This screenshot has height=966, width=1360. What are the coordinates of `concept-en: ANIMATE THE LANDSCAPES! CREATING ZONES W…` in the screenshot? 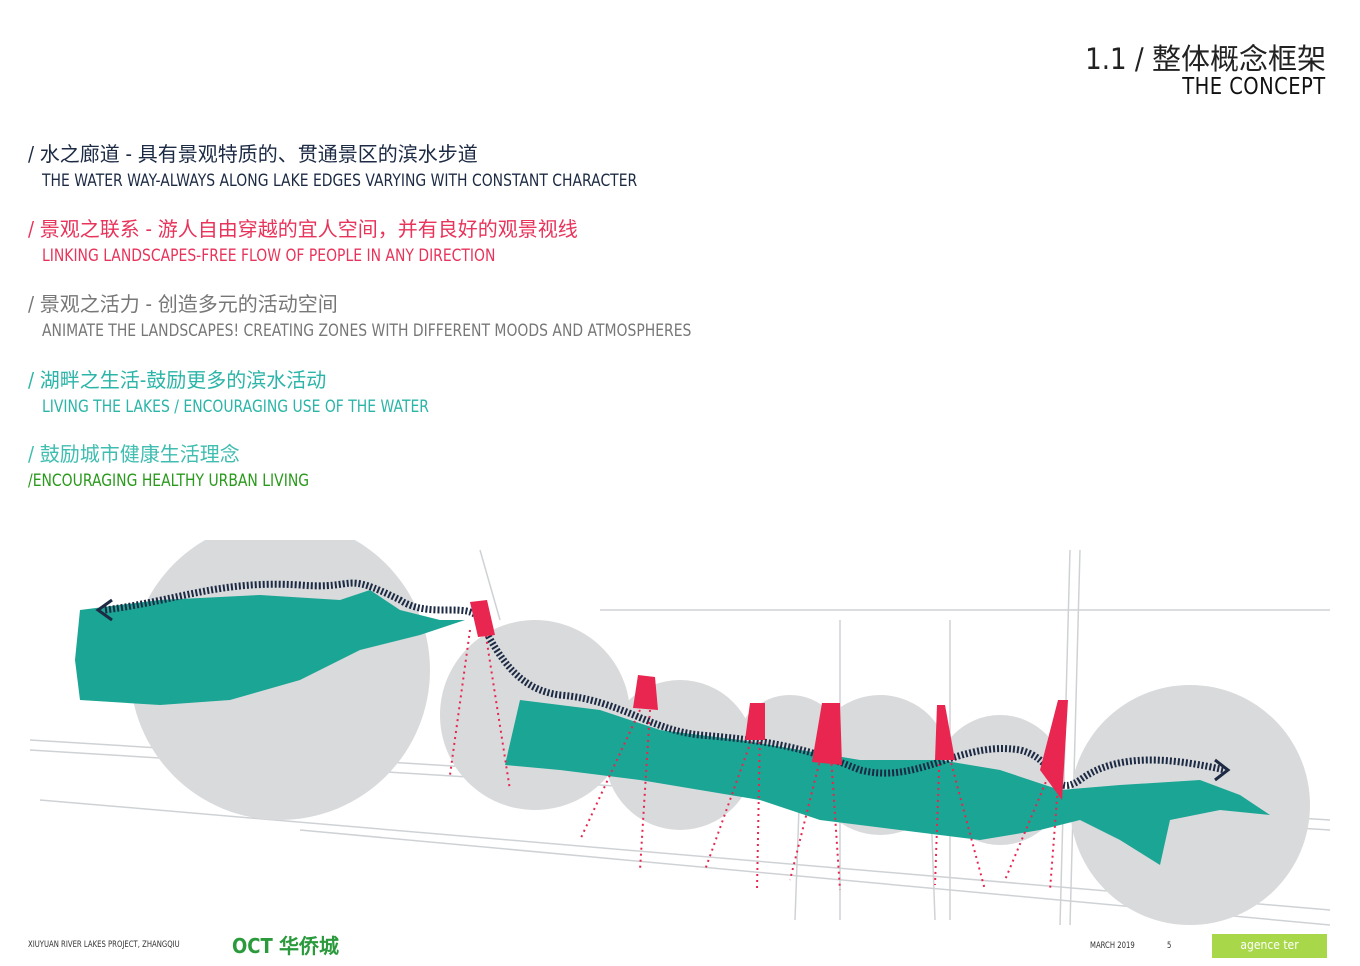 It's located at (367, 331).